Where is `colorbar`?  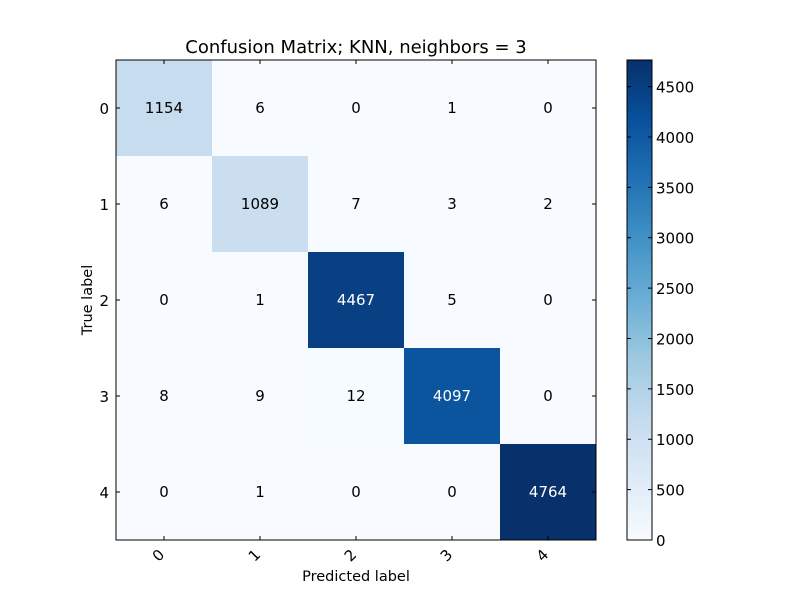
colorbar is located at coordinates (639, 300).